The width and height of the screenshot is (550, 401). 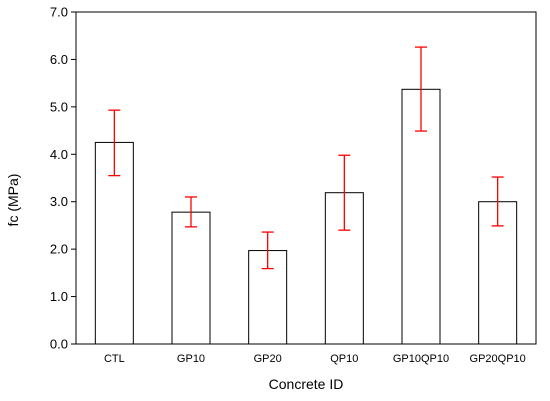 I want to click on bar-gp10qp10, so click(x=421, y=216).